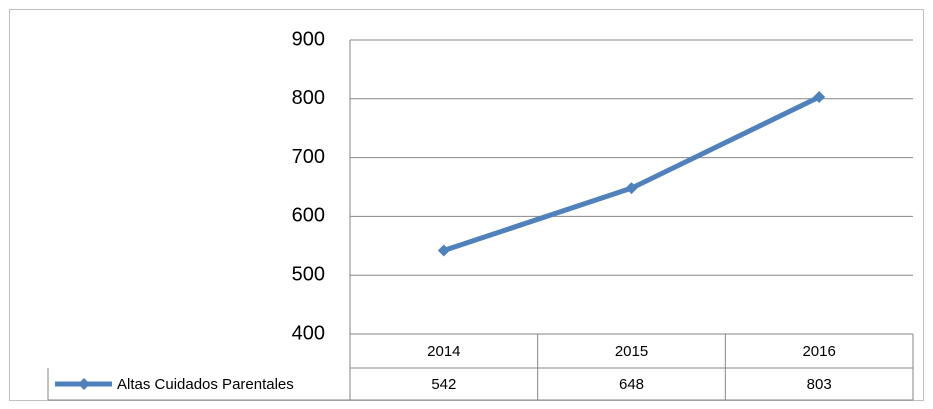 This screenshot has height=409, width=933. What do you see at coordinates (308, 216) in the screenshot?
I see `y-tick-label: 600` at bounding box center [308, 216].